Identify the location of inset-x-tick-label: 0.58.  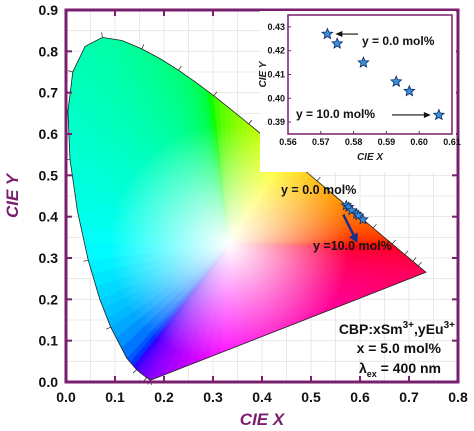
(354, 142).